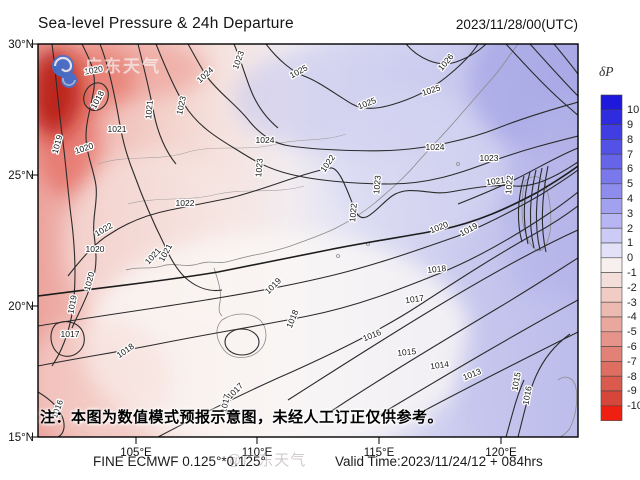 This screenshot has height=480, width=640. I want to click on lat-label: 30°N, so click(21, 45).